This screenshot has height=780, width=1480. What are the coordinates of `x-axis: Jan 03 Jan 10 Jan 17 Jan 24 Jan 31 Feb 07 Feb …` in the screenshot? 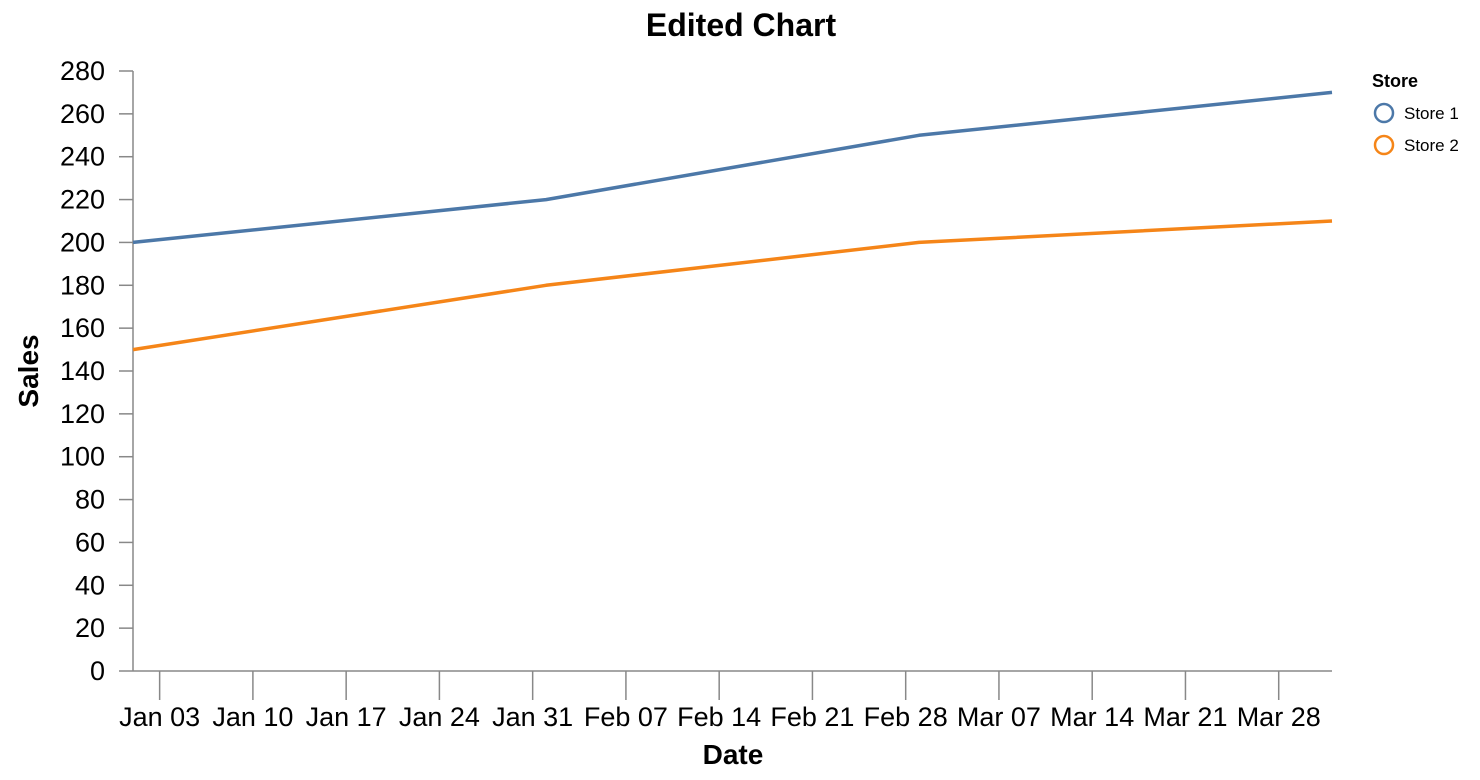 It's located at (725, 701).